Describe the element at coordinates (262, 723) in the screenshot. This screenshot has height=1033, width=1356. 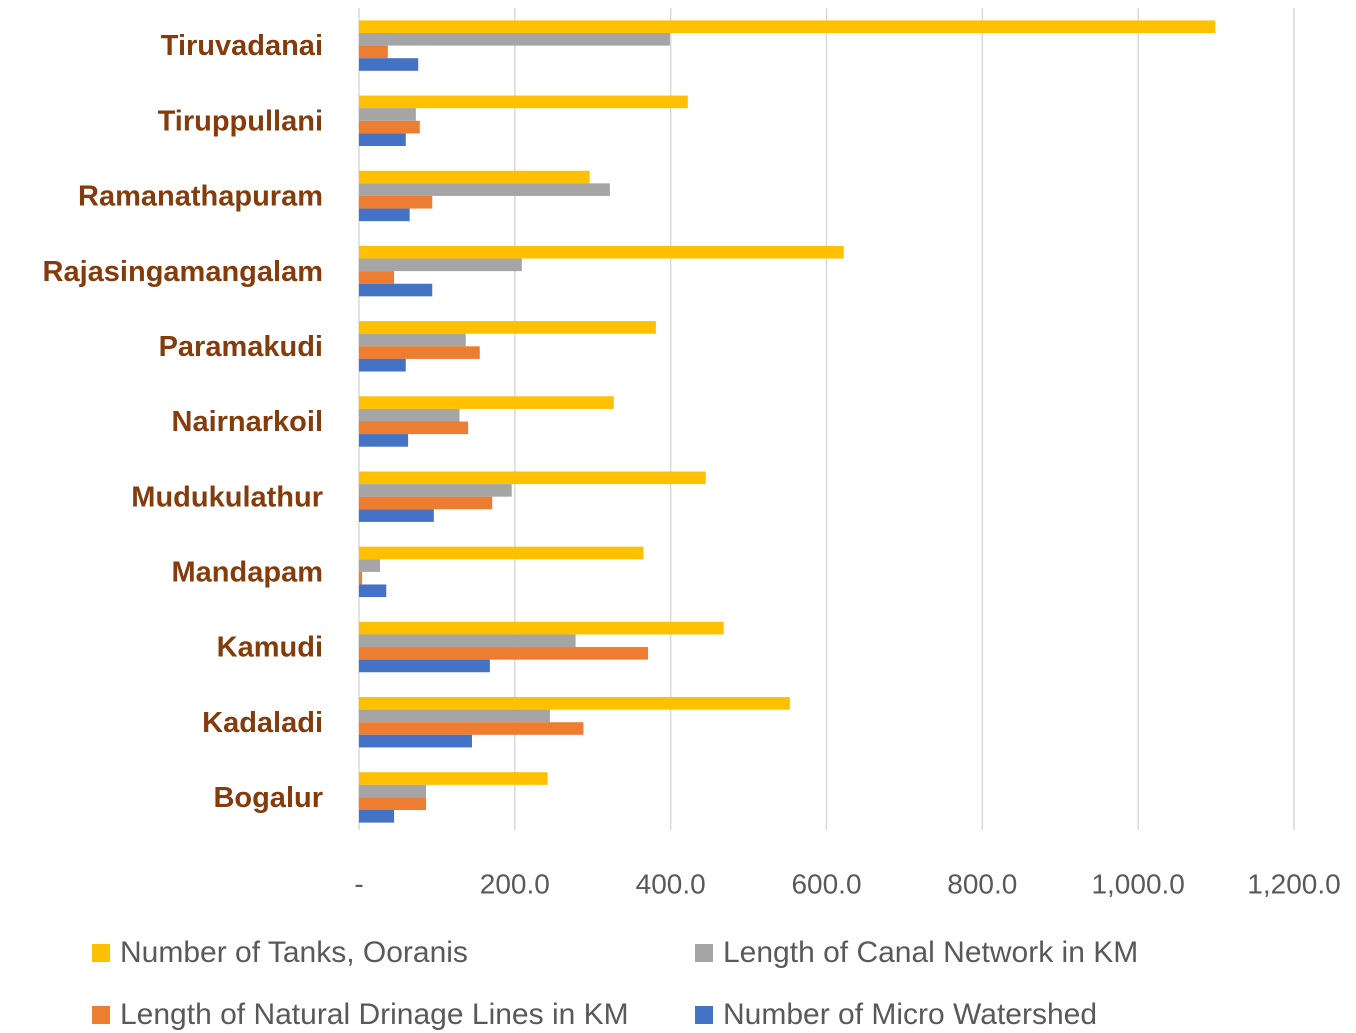
I see `y-tick-label: Kadaladi` at that location.